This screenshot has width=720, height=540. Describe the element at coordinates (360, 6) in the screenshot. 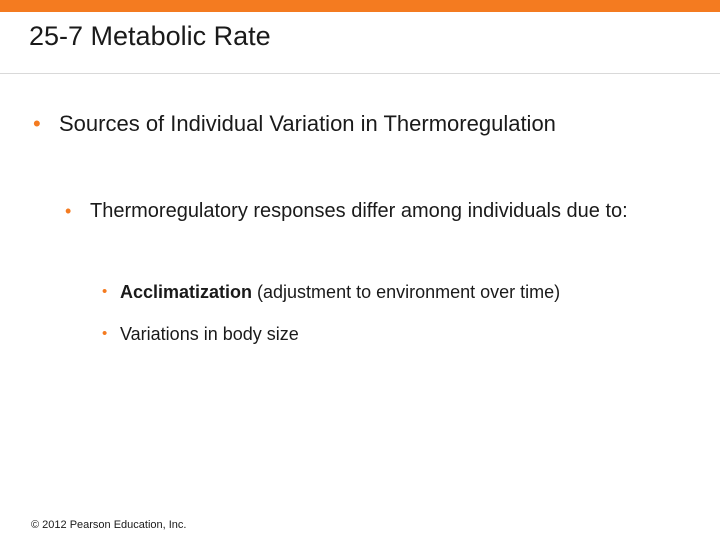

I see `accent-top-bar` at that location.